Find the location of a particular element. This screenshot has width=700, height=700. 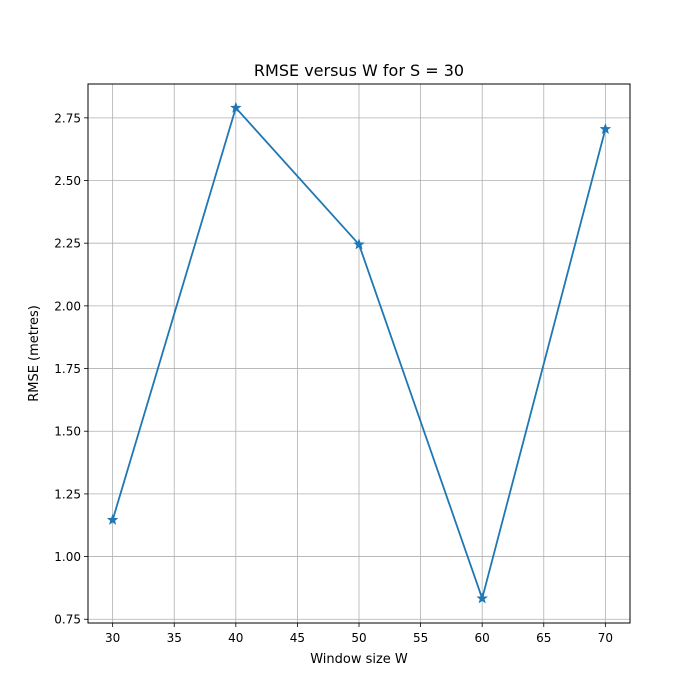

y-tick-label: 1.00 is located at coordinates (67, 557).